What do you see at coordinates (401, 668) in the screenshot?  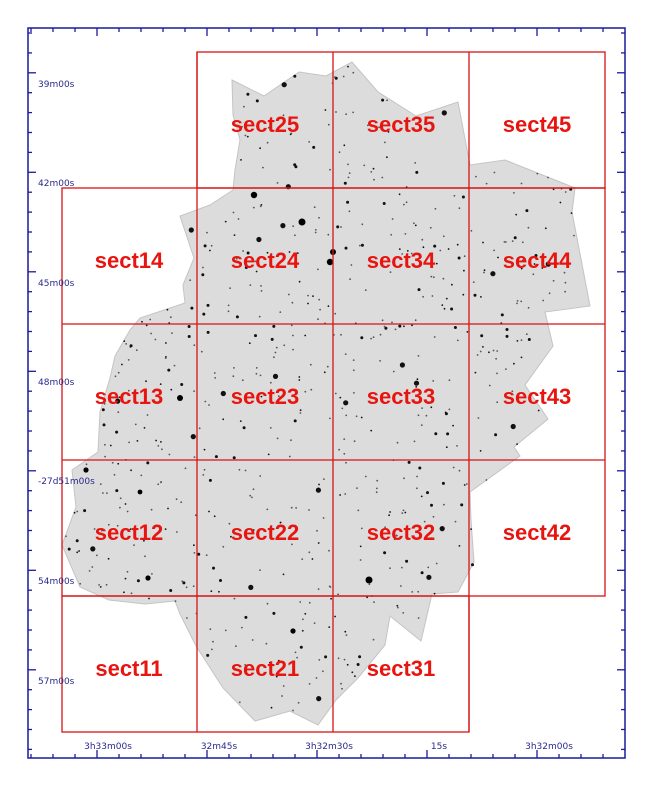 I see `section-label-sect31: sect31` at bounding box center [401, 668].